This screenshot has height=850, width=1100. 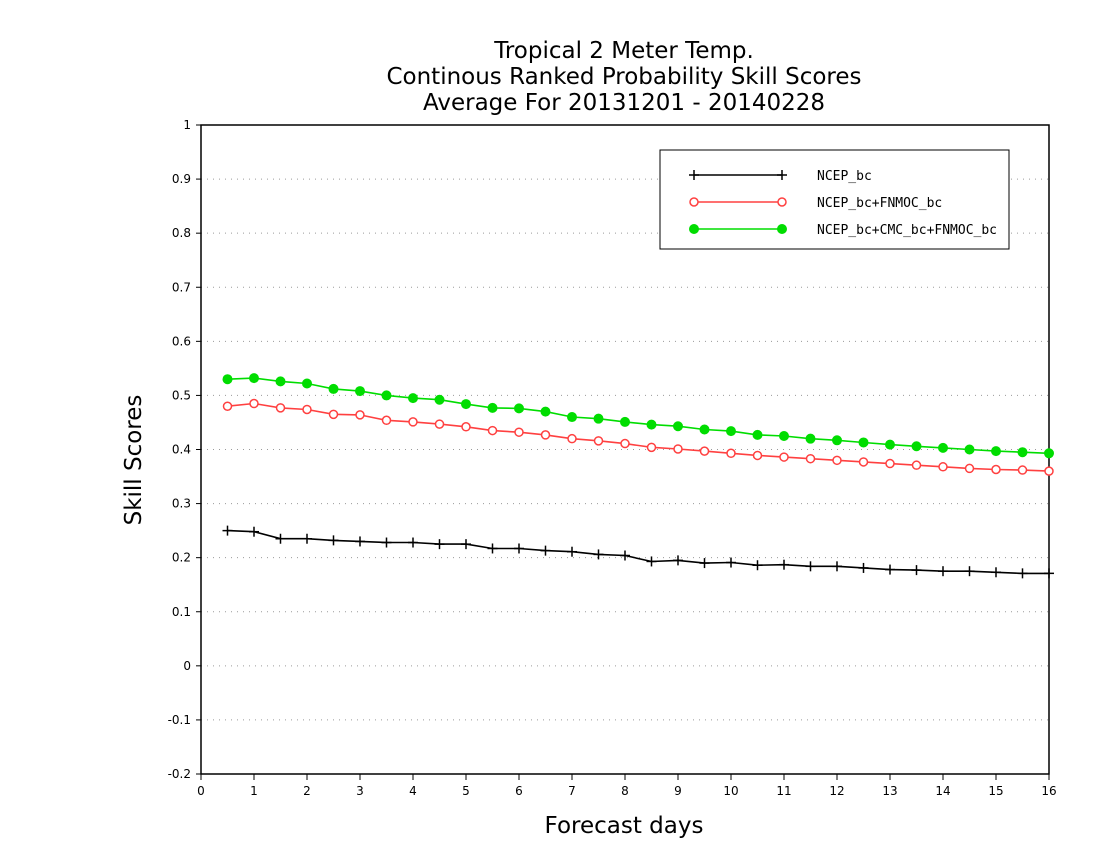 What do you see at coordinates (360, 791) in the screenshot?
I see `x-tick-label: 3` at bounding box center [360, 791].